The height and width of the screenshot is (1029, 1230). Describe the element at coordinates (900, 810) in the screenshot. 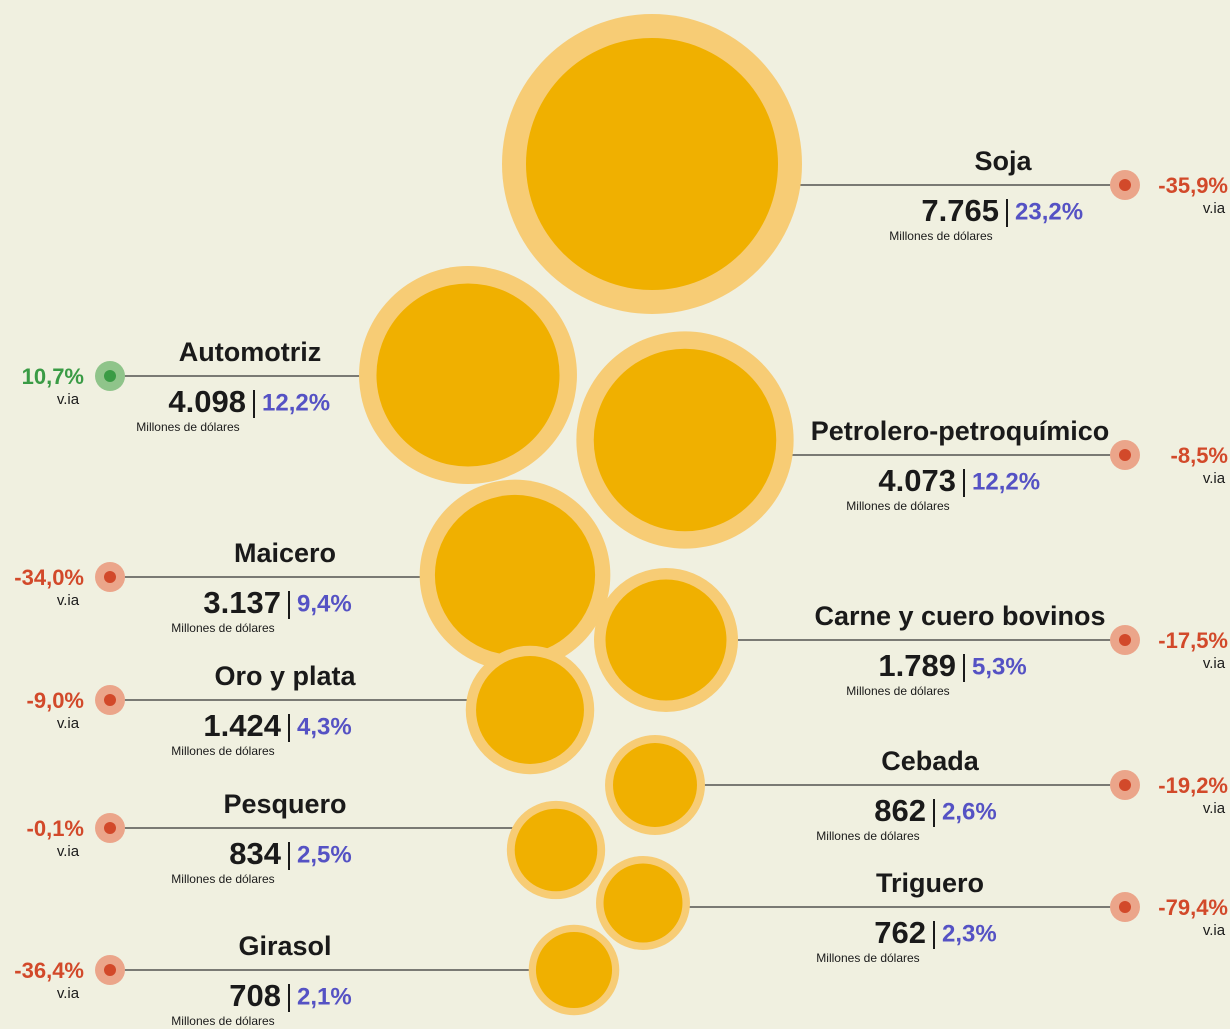

I see `value-label: 862` at that location.